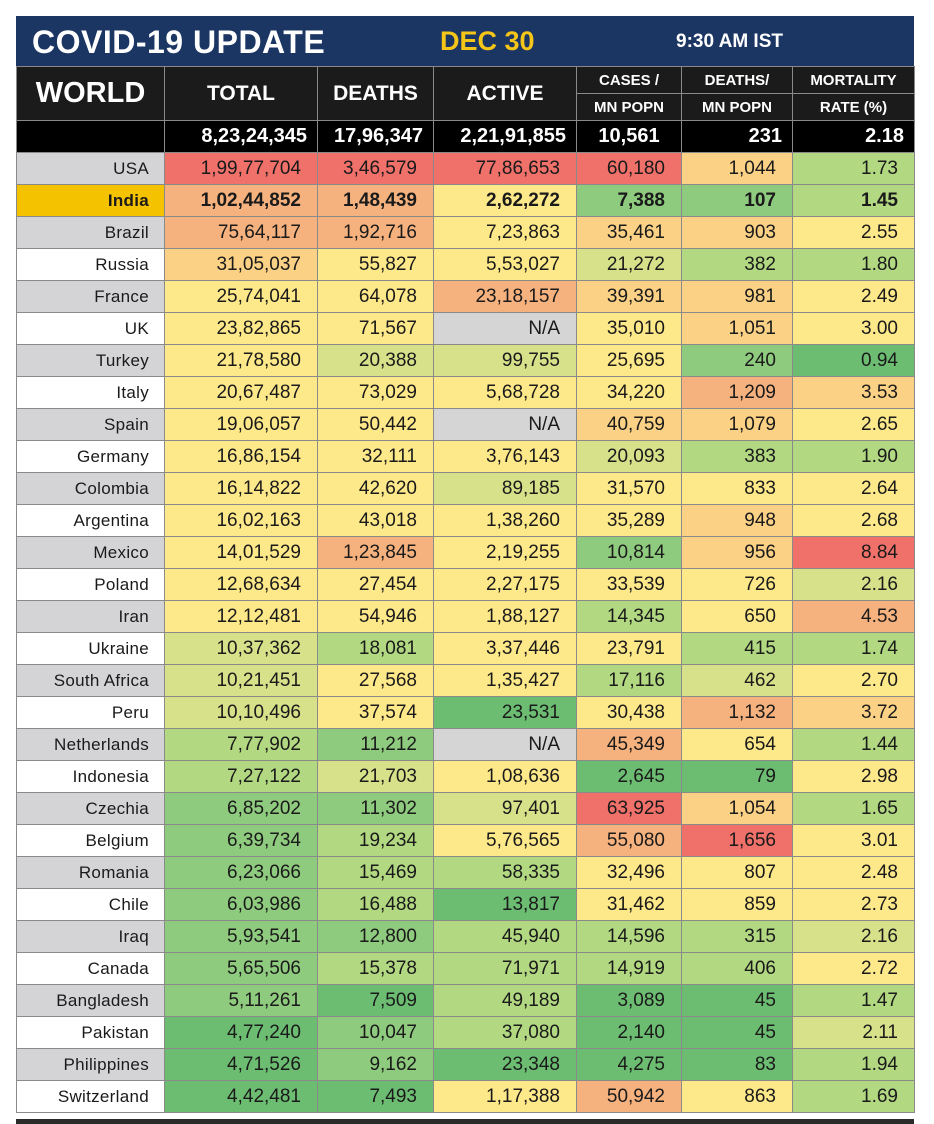 Image resolution: width=934 pixels, height=1124 pixels. Describe the element at coordinates (853, 680) in the screenshot. I see `mortality-rate-cell: 2.70` at that location.